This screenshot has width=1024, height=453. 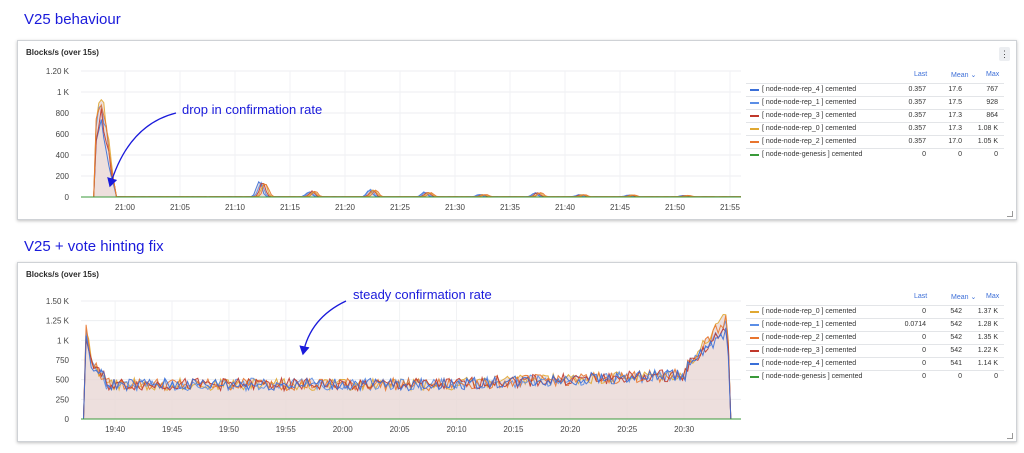 What do you see at coordinates (620, 207) in the screenshot?
I see `x-tick-label: 21:45` at bounding box center [620, 207].